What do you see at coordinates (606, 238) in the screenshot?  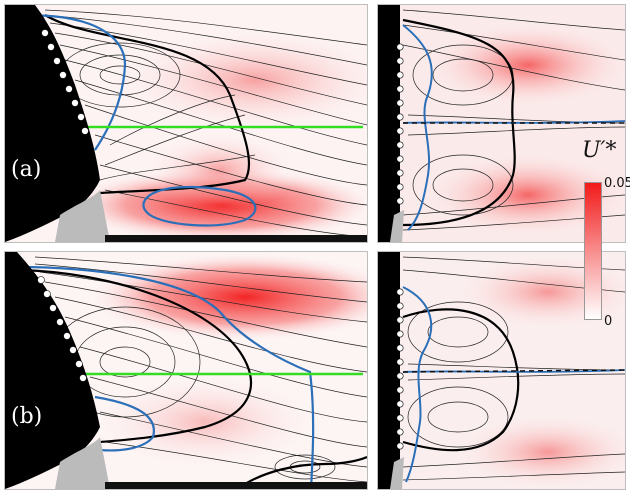 I see `colorbar: U′* 0.05 0` at bounding box center [606, 238].